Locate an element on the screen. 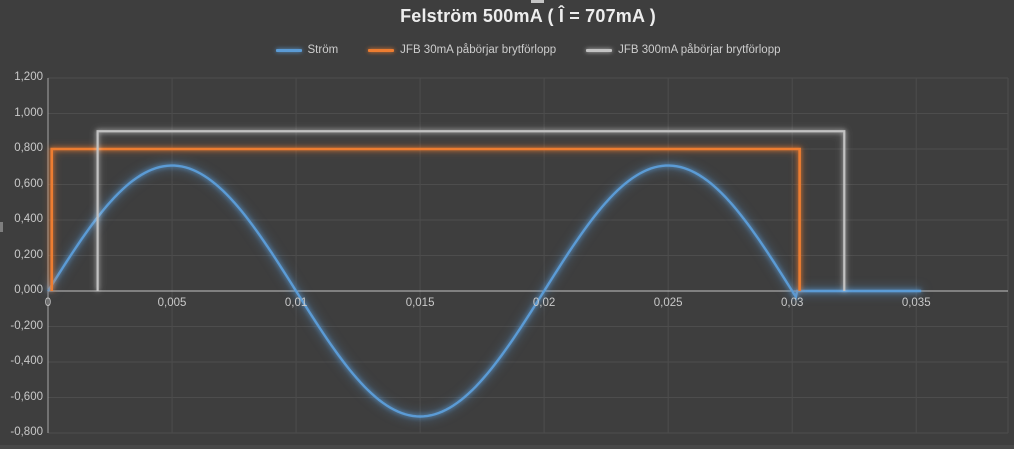  x-tick-label: 0,025 is located at coordinates (668, 303).